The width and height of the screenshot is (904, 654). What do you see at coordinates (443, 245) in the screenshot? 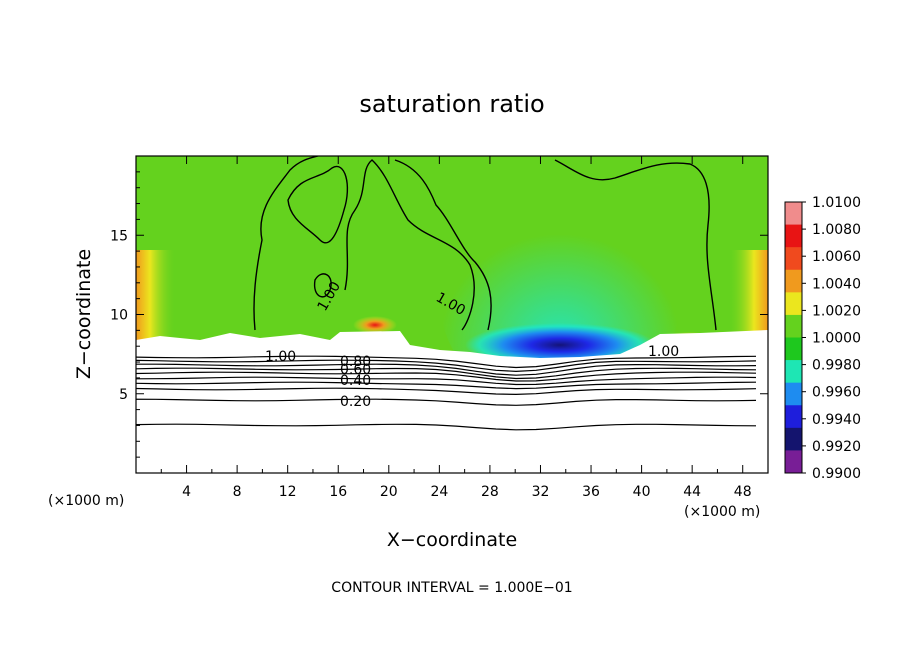
I see `contour-cloud-upper-right` at bounding box center [443, 245].